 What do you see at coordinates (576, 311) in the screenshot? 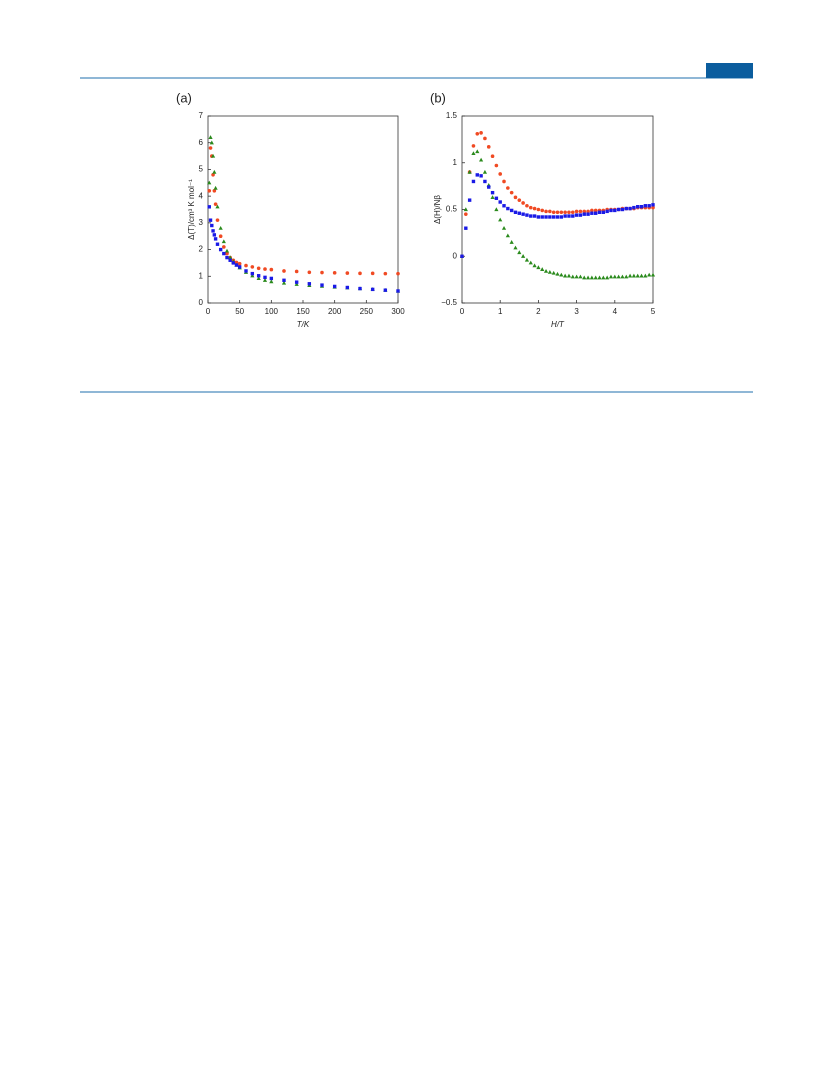
I see `x-tick-label: 3` at bounding box center [576, 311].